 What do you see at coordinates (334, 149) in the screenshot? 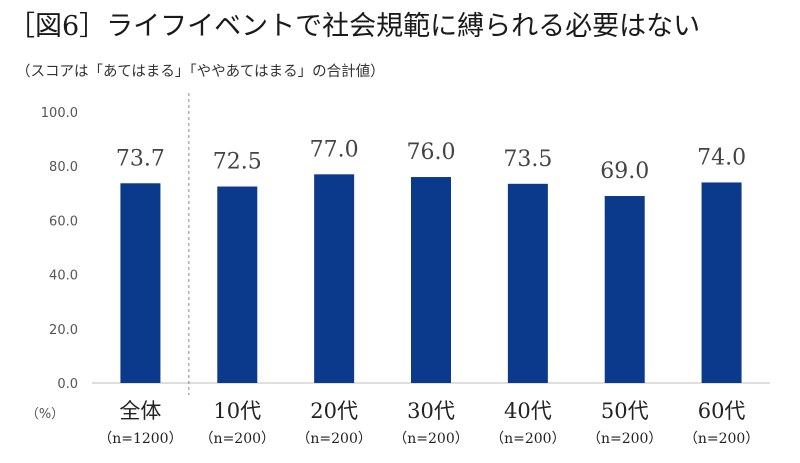
I see `data-label: 77.0` at bounding box center [334, 149].